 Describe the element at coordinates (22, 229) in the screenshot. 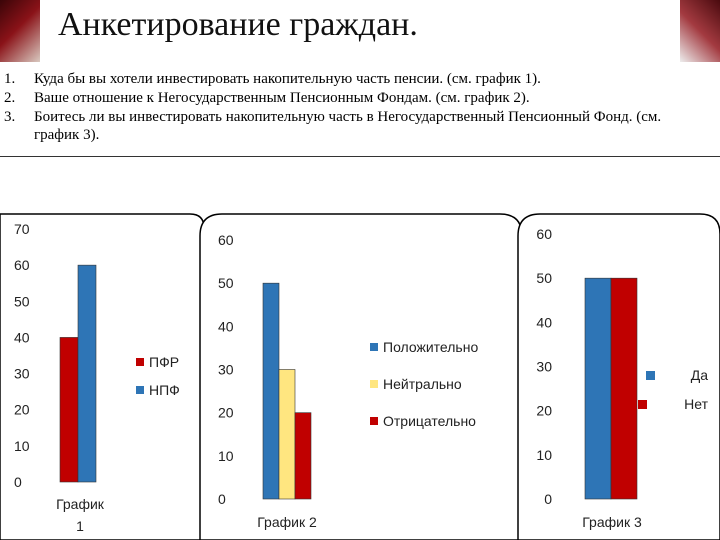

I see `y-tick-label: 70` at that location.